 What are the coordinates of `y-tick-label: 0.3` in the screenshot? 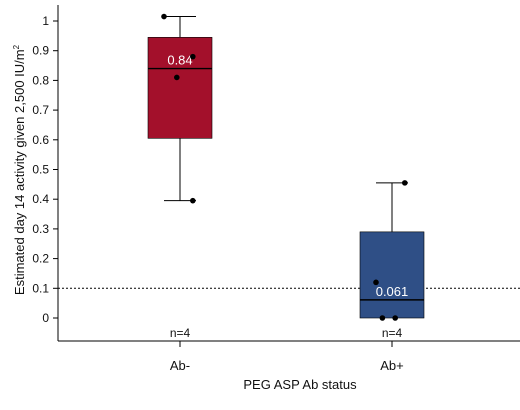 It's located at (40, 229).